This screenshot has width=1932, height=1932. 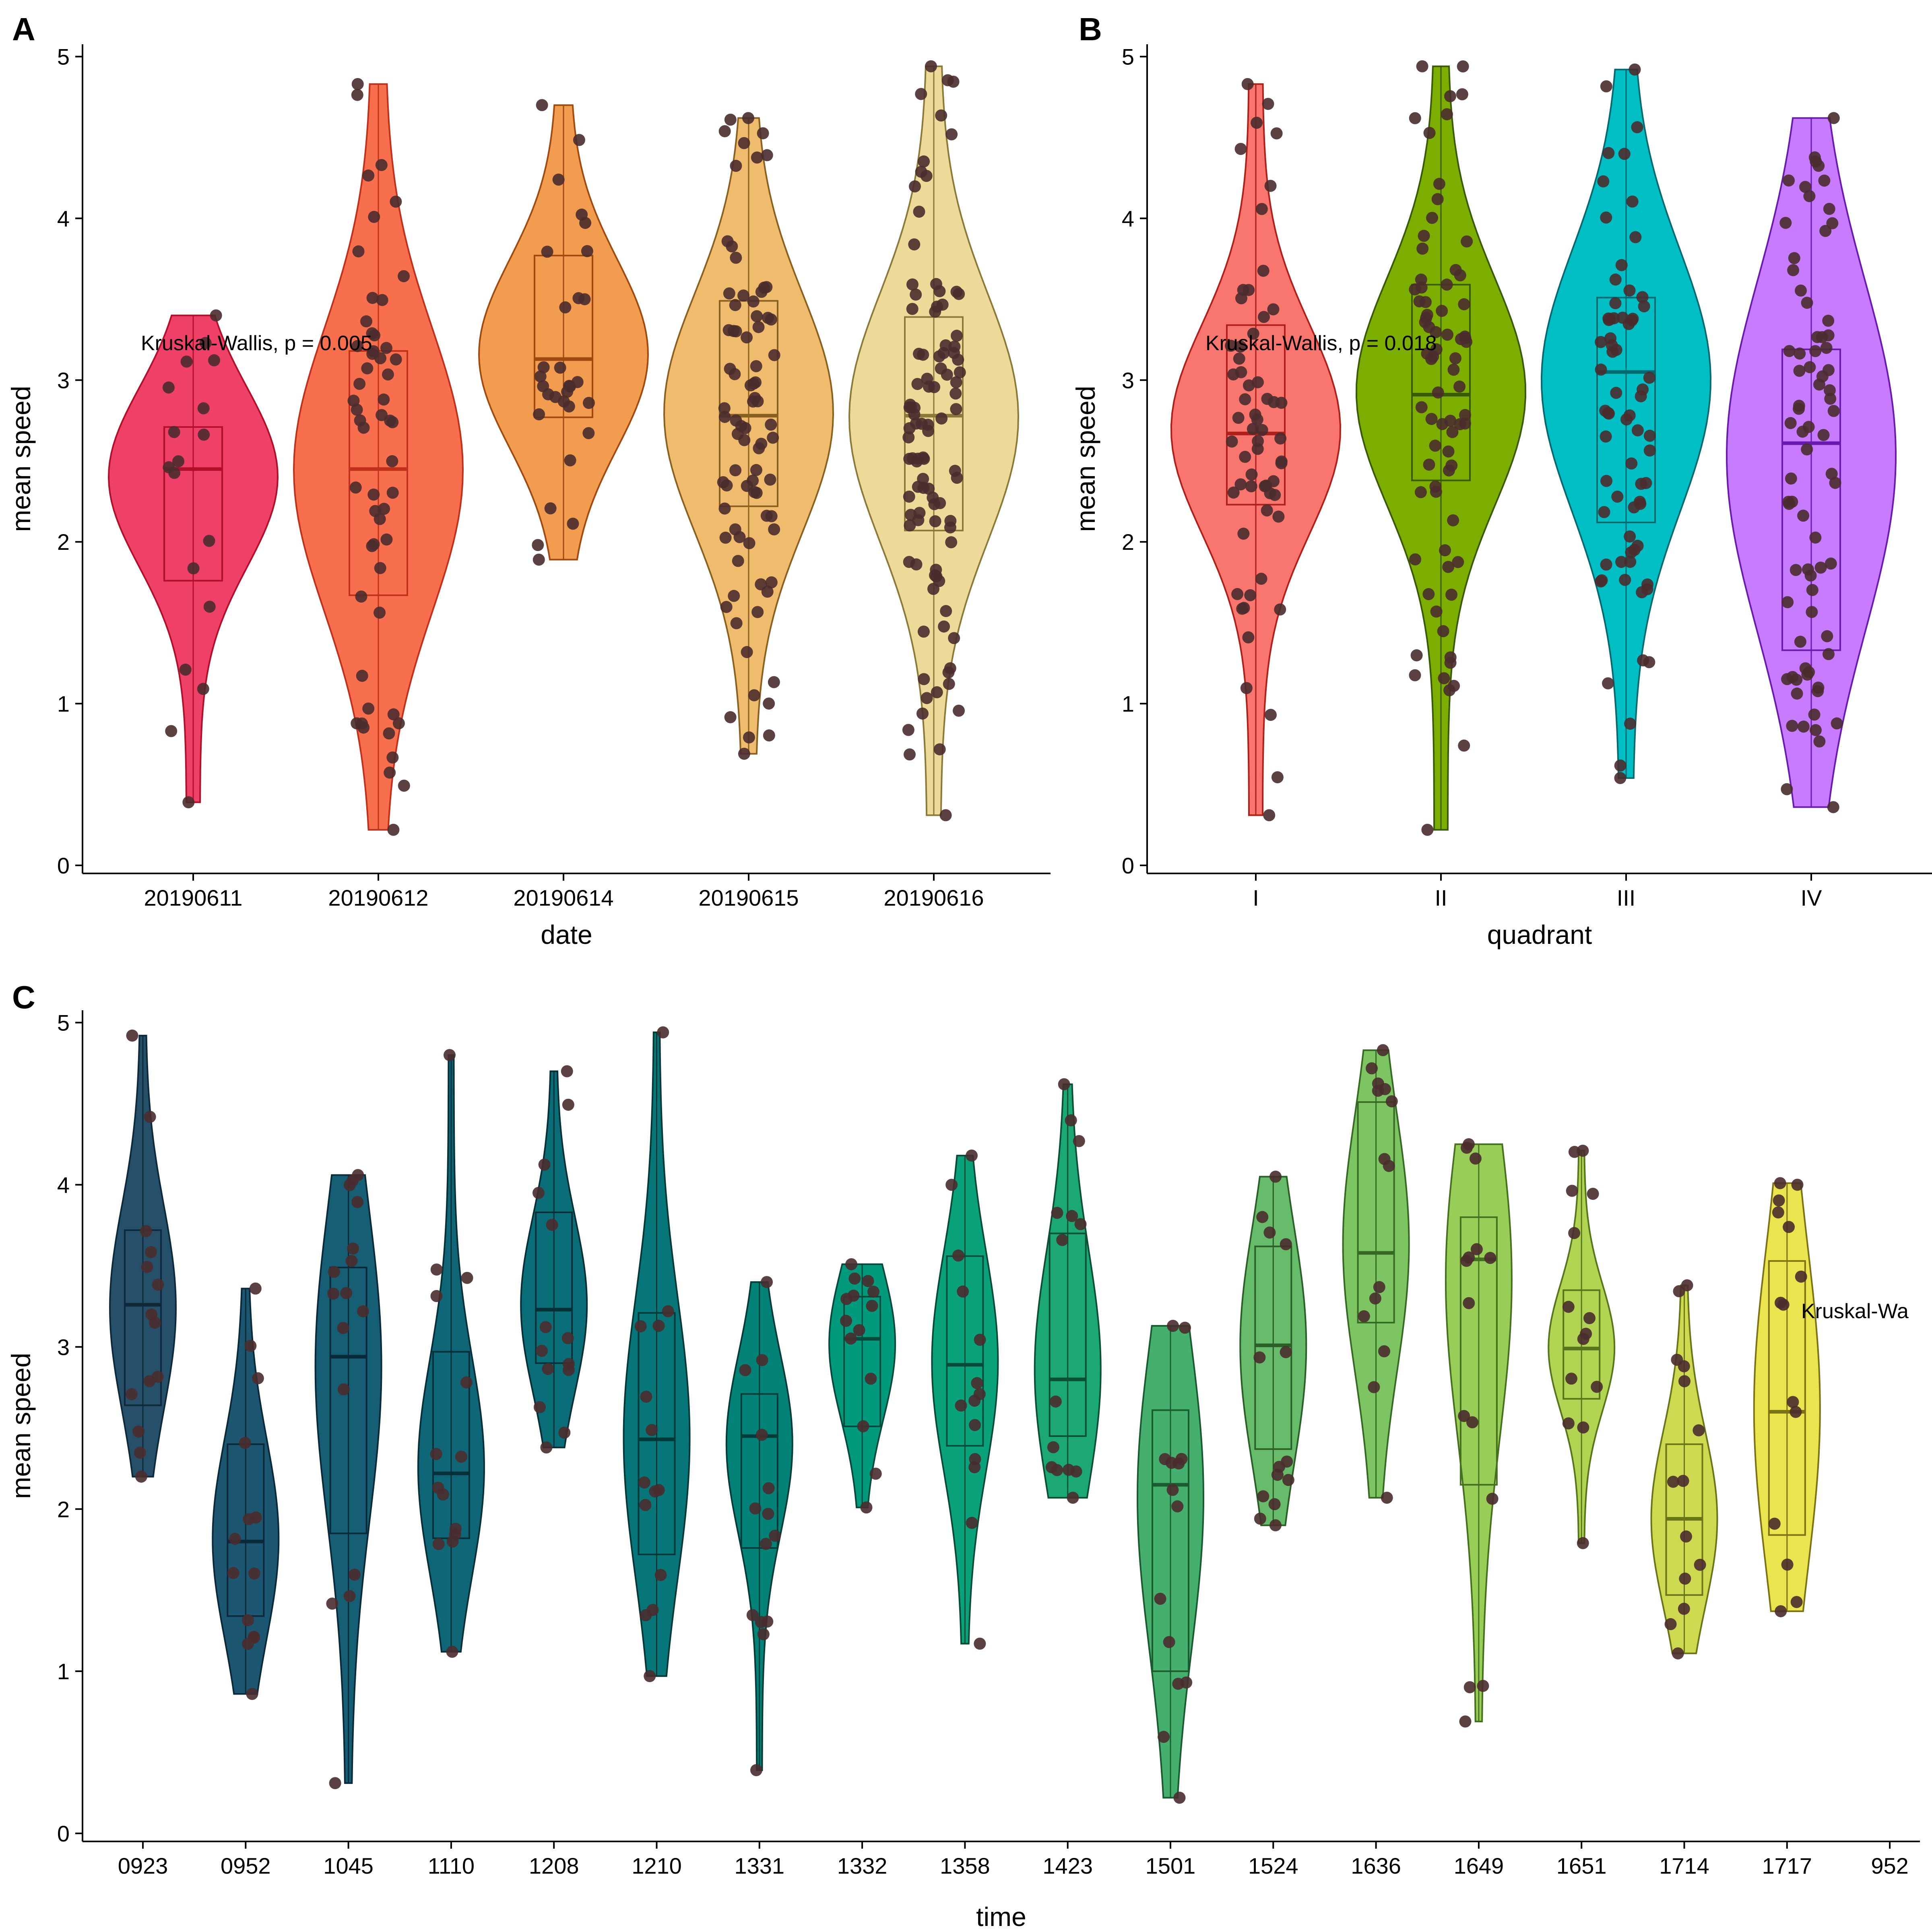 What do you see at coordinates (563, 897) in the screenshot?
I see `x-tick-label: 20190614` at bounding box center [563, 897].